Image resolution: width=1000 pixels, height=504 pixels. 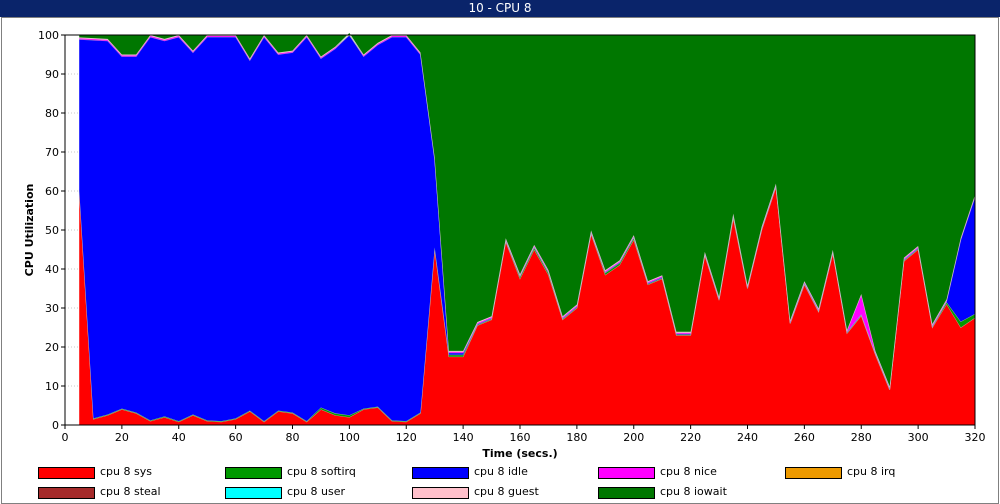 What do you see at coordinates (52, 113) in the screenshot?
I see `y-tick-label: 80` at bounding box center [52, 113].